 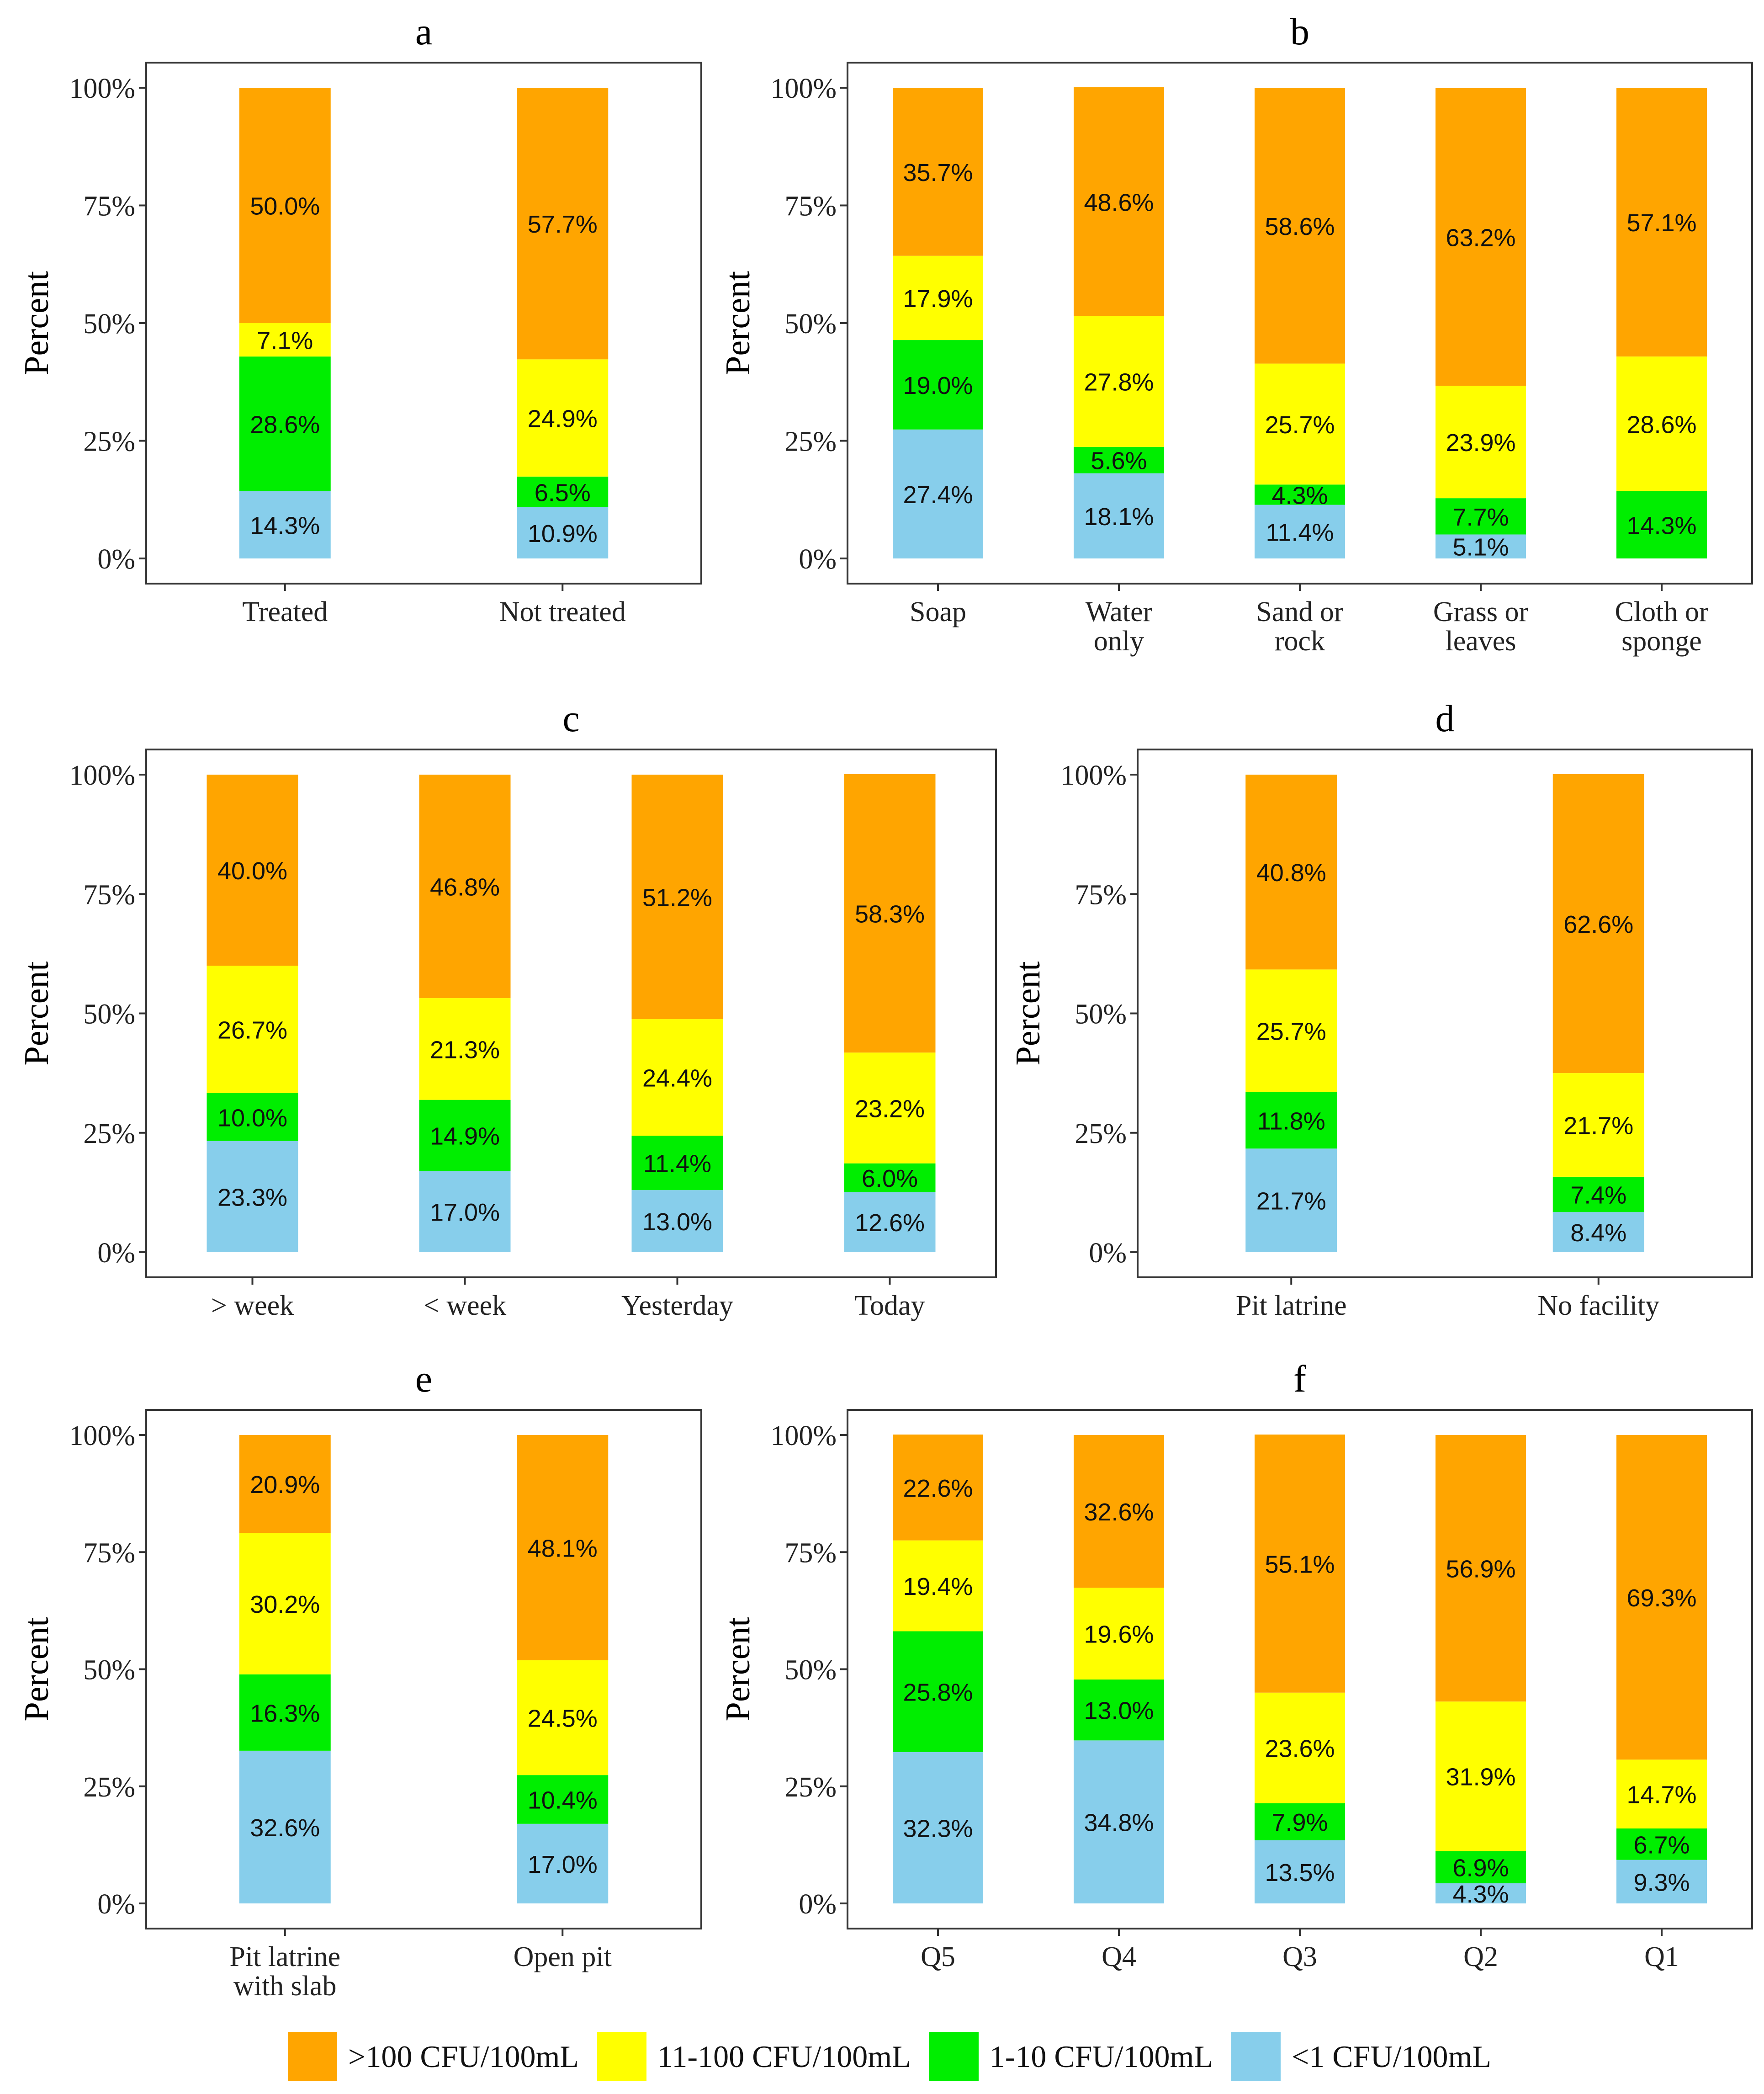 What do you see at coordinates (818, 1905) in the screenshot?
I see `y-tick-label-f: 0%` at bounding box center [818, 1905].